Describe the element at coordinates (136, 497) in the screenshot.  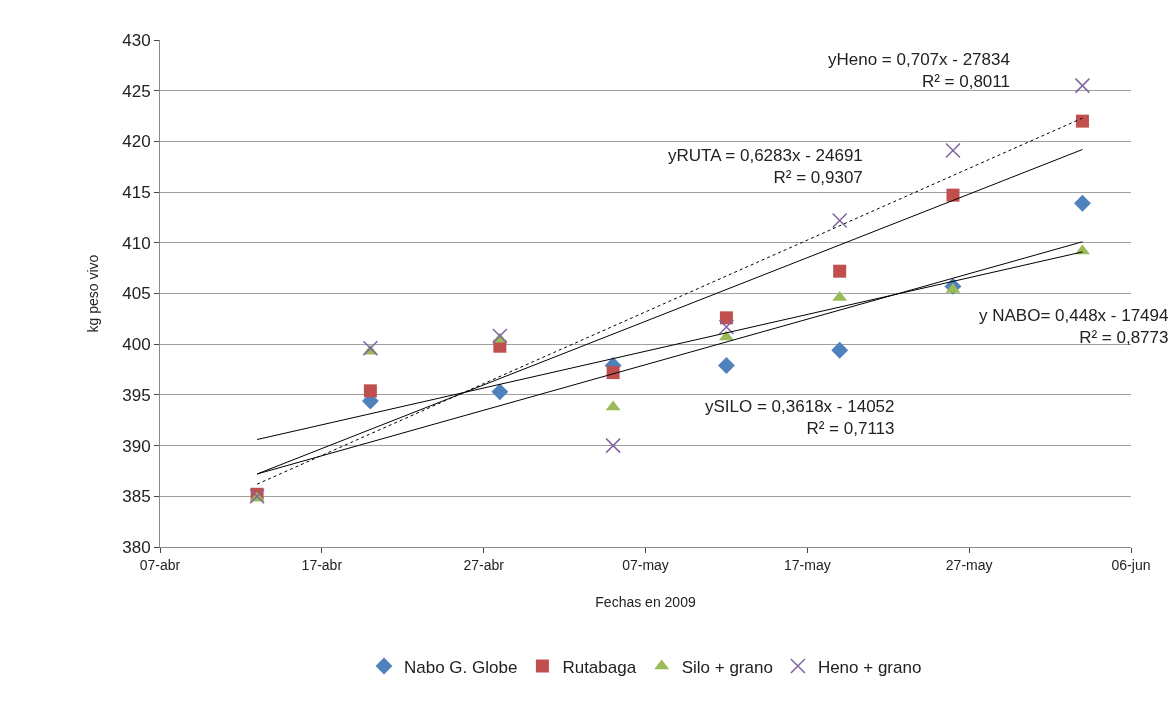
I see `y-tick-label: 385` at that location.